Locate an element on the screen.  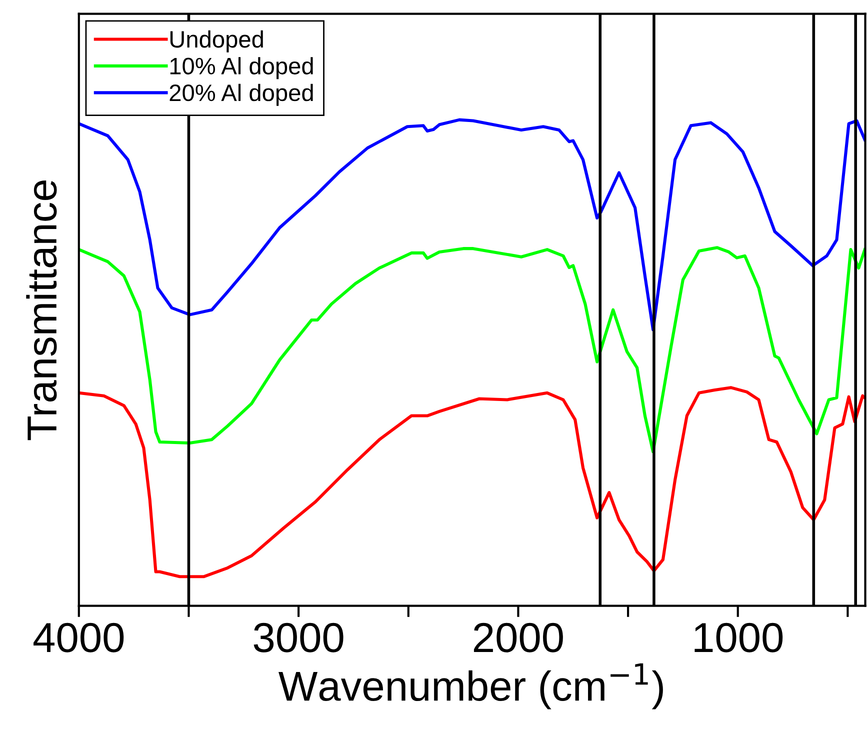
x-tick-label: 4000 is located at coordinates (79, 637).